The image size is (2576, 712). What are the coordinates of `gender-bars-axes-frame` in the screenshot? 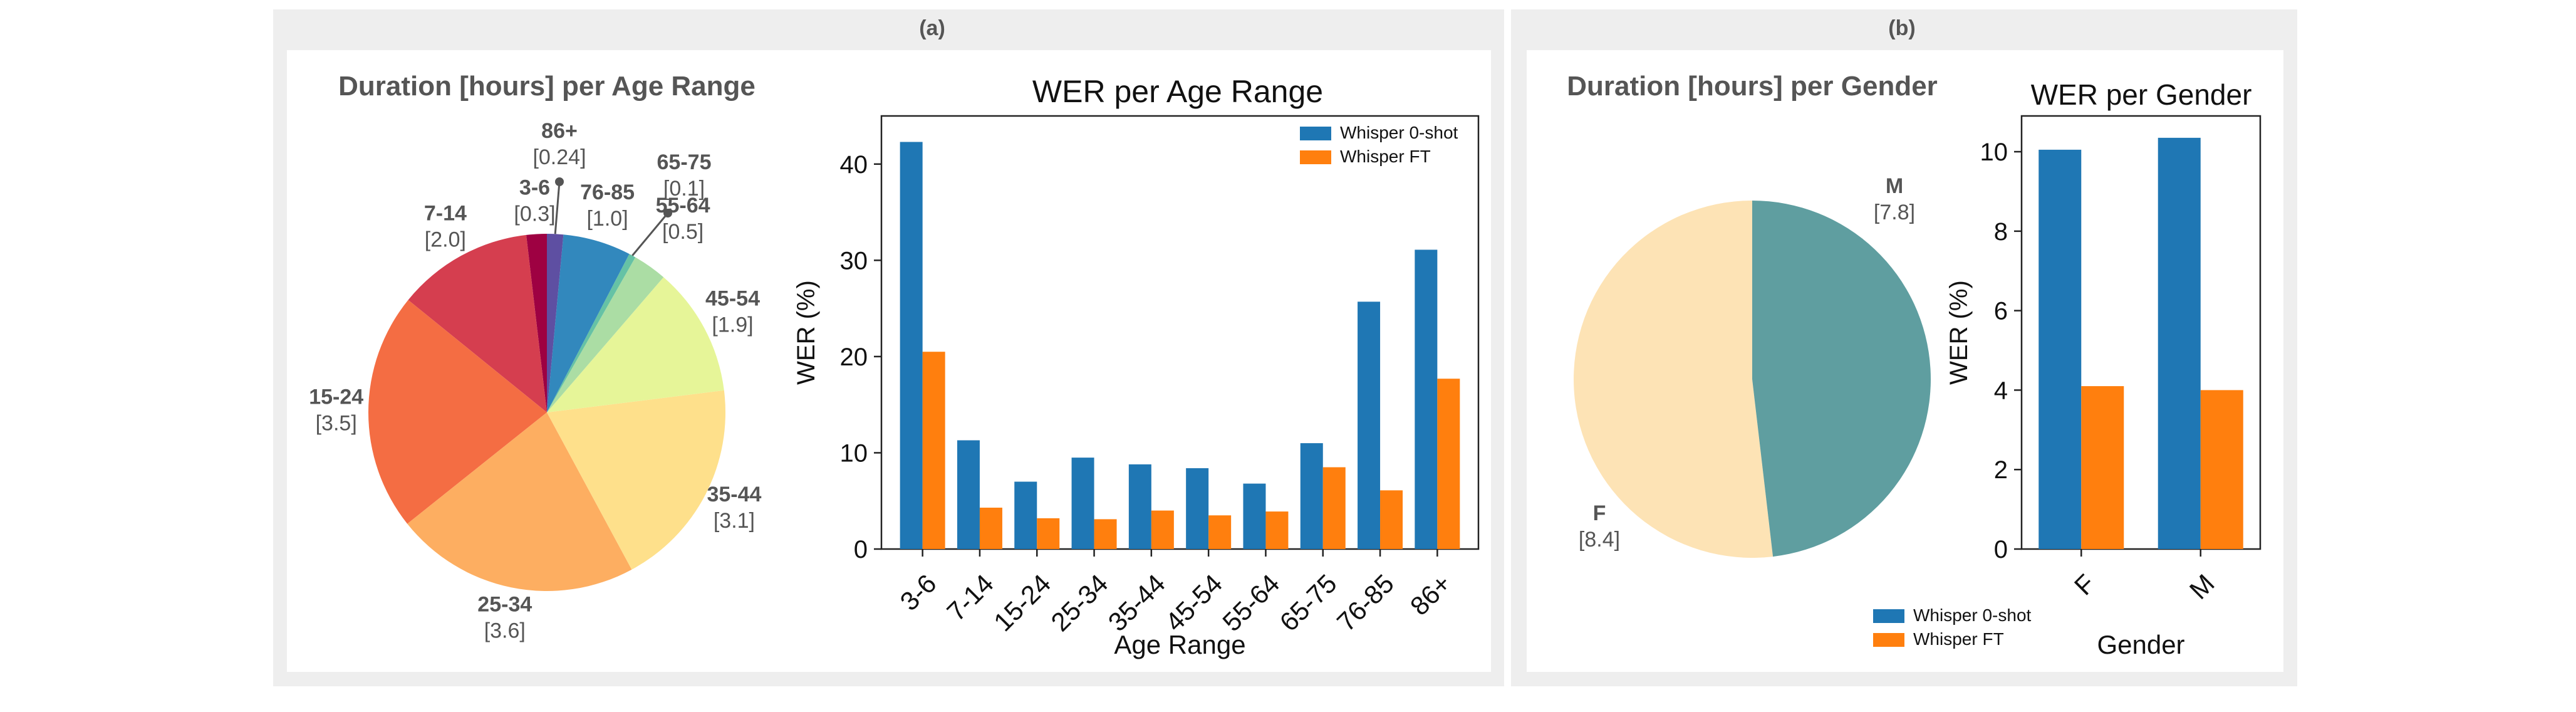 It's located at (2141, 332).